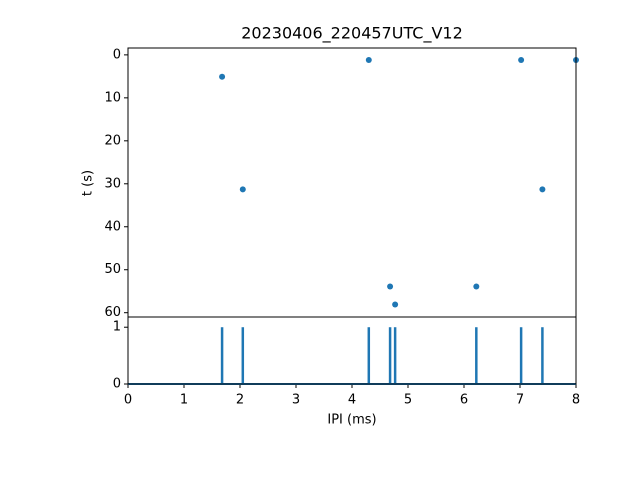 Image resolution: width=640 pixels, height=480 pixels. Describe the element at coordinates (88, 183) in the screenshot. I see `y-axis-label: t (s)` at that location.